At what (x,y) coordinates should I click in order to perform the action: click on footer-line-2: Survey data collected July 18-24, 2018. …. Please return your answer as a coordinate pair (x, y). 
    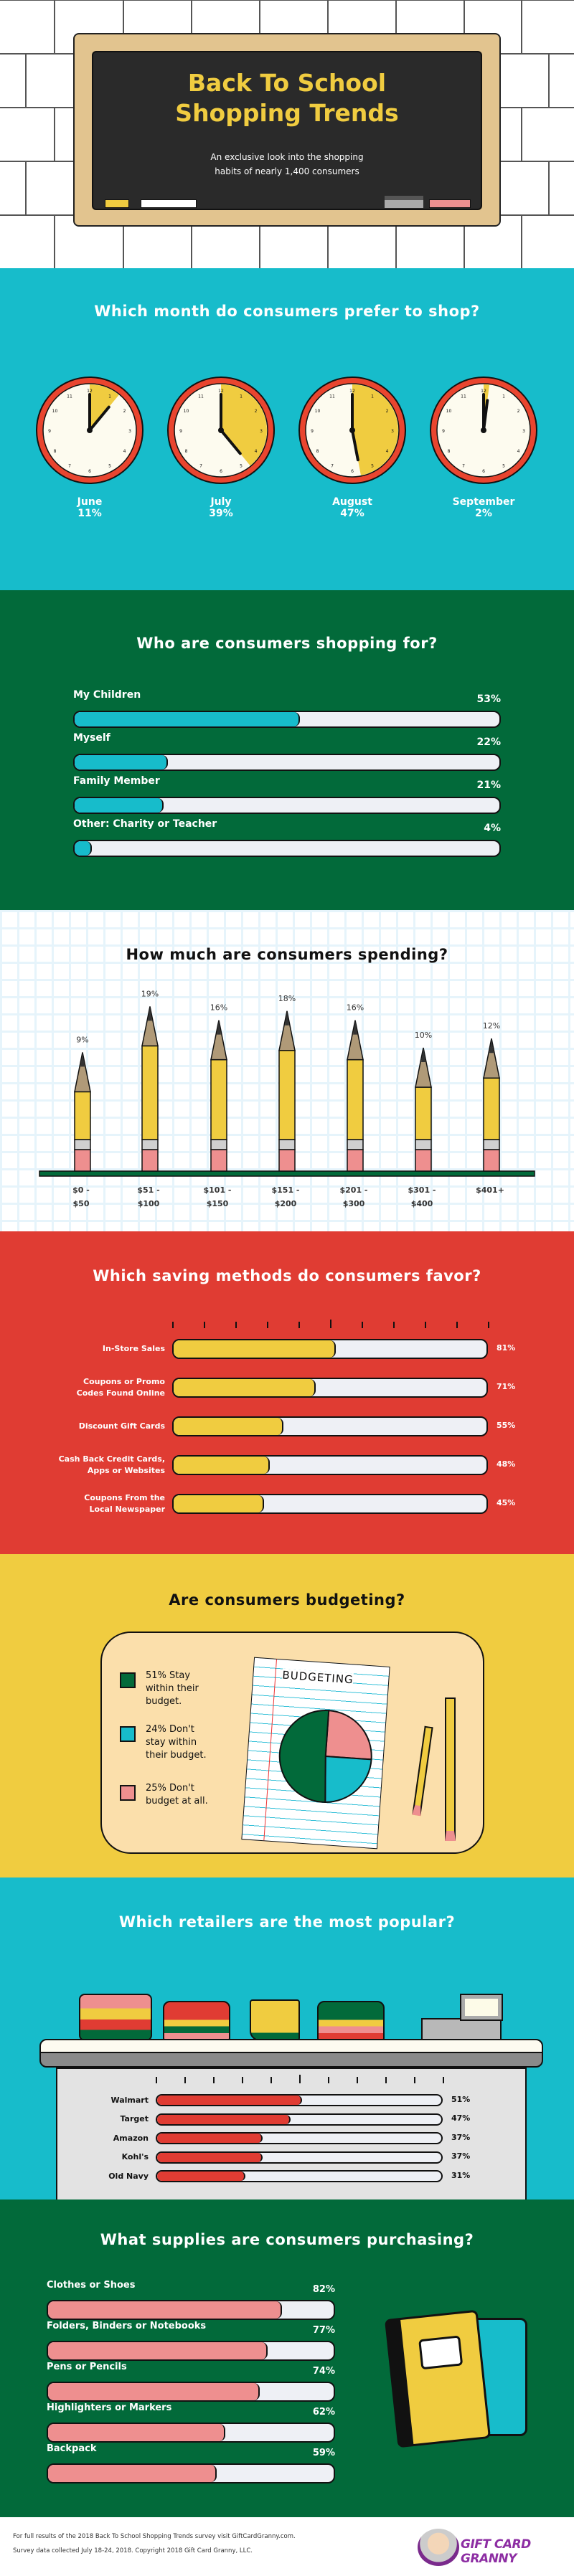
    Looking at the image, I should click on (133, 2550).